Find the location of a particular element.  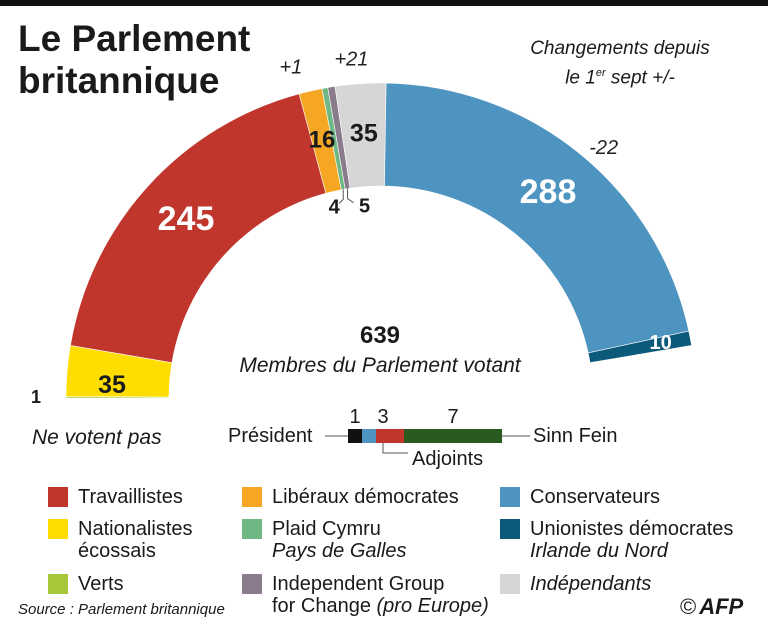

legend-sublabel-plaid: Pays de Galles is located at coordinates (339, 551).